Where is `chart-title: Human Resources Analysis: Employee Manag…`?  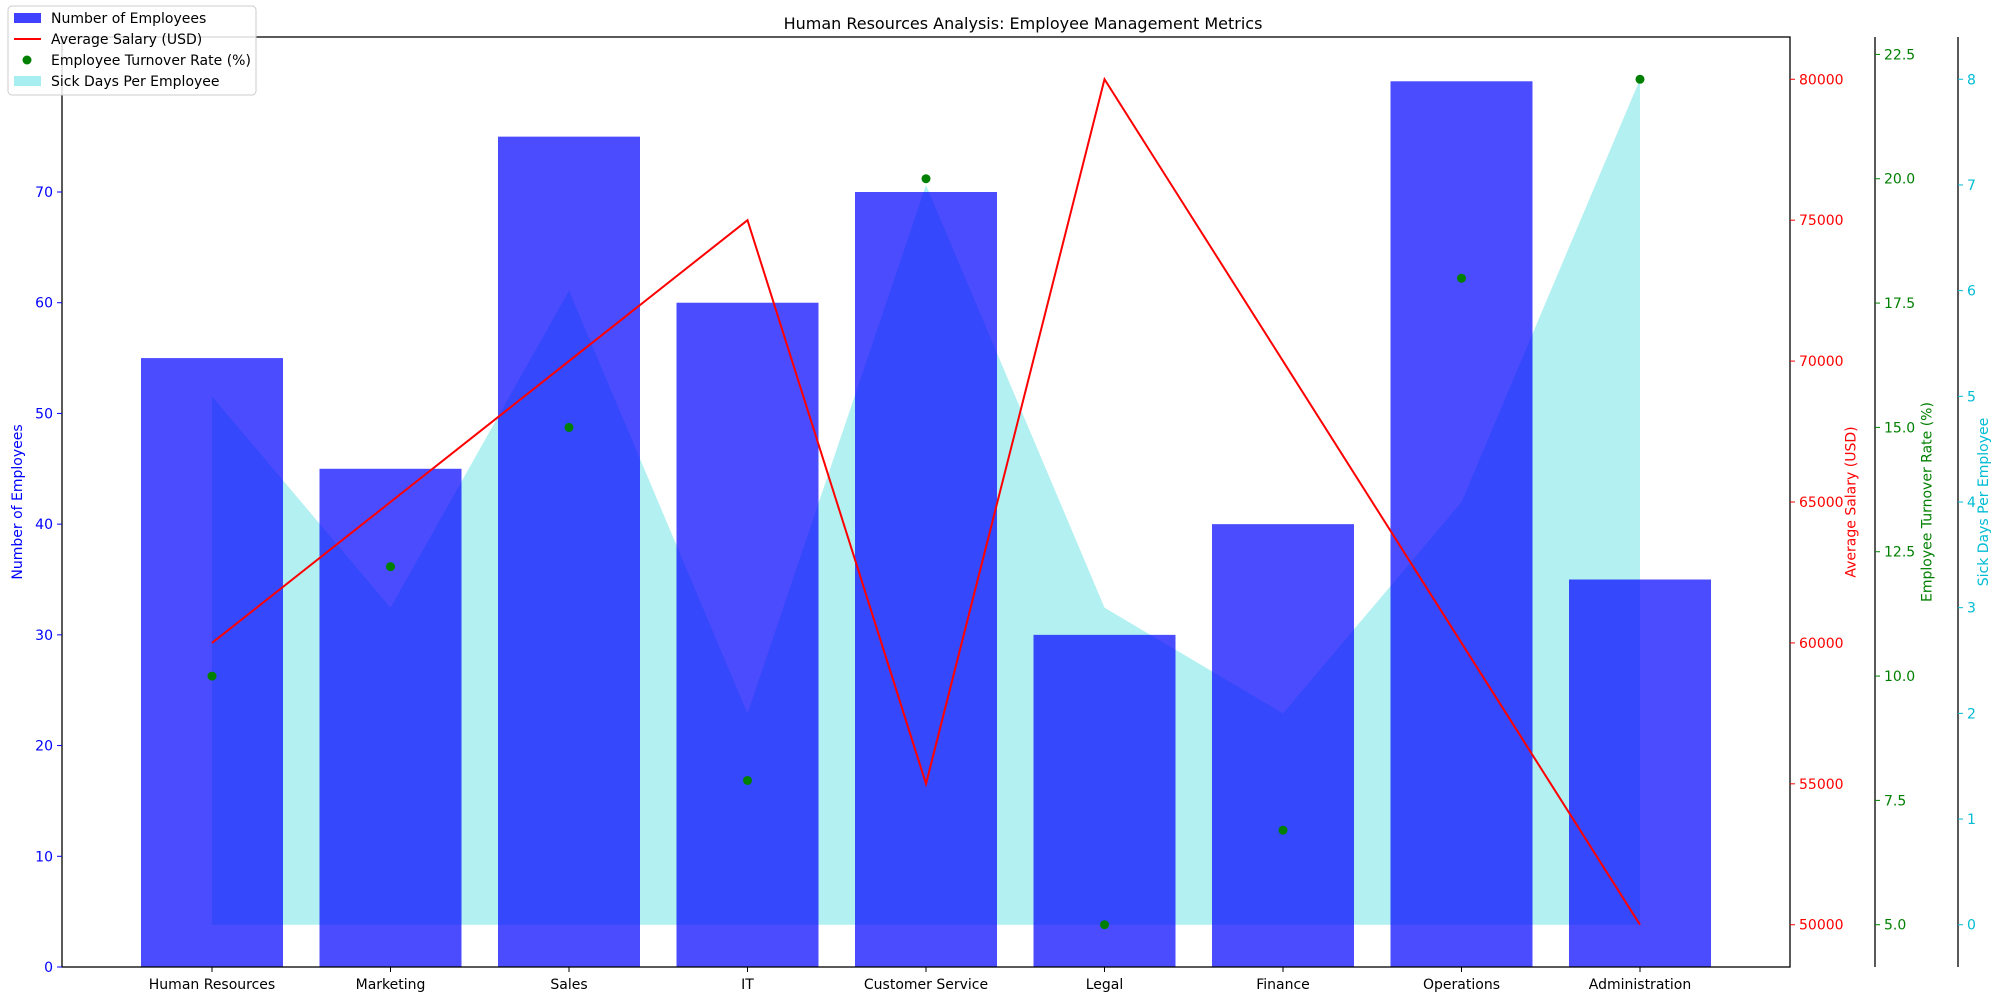
chart-title: Human Resources Analysis: Employee Manag… is located at coordinates (1023, 23).